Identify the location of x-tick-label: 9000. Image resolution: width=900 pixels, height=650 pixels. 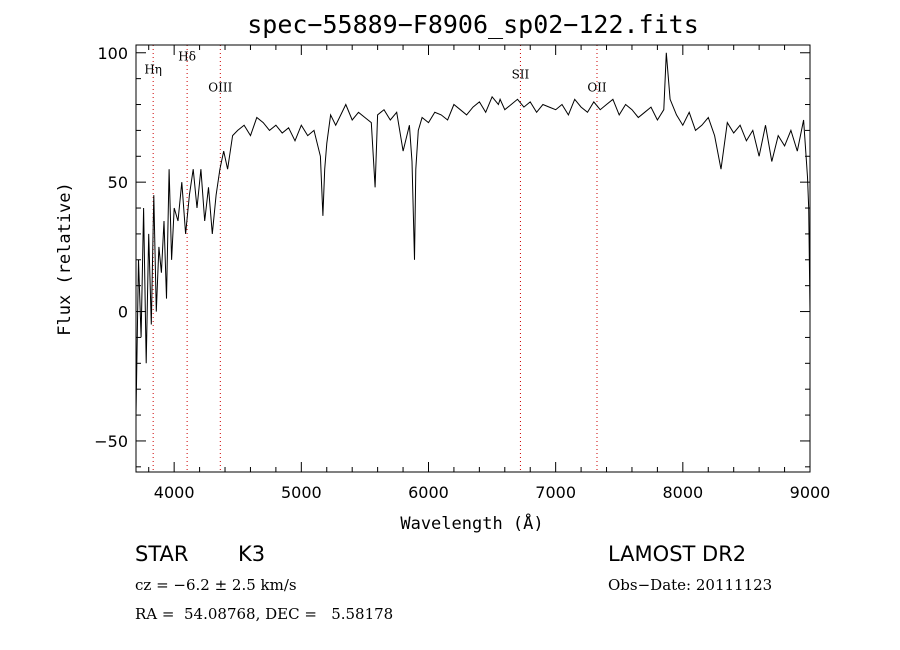
(810, 492).